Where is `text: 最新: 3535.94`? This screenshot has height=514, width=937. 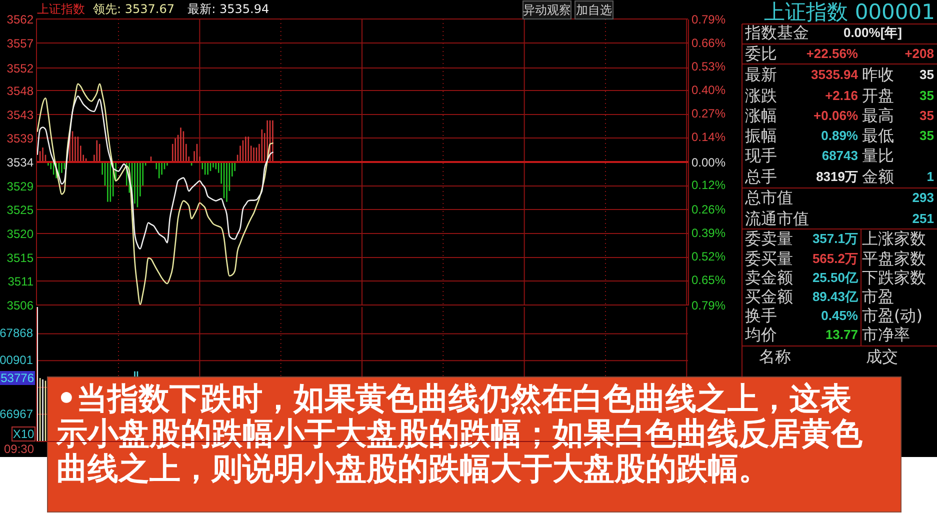 text: 最新: 3535.94 is located at coordinates (229, 9).